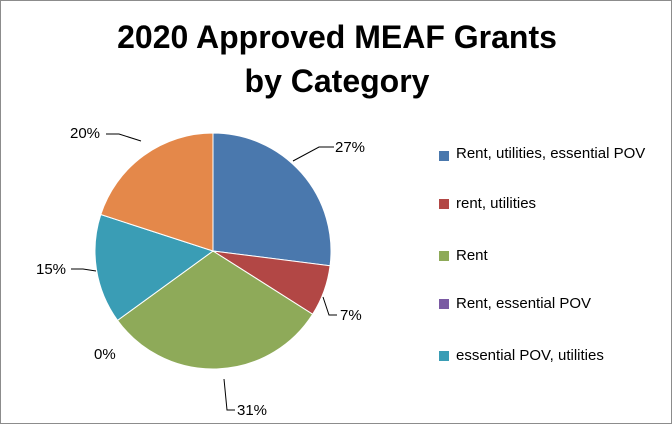 This screenshot has width=672, height=425. What do you see at coordinates (350, 147) in the screenshot?
I see `data-label: 27%` at bounding box center [350, 147].